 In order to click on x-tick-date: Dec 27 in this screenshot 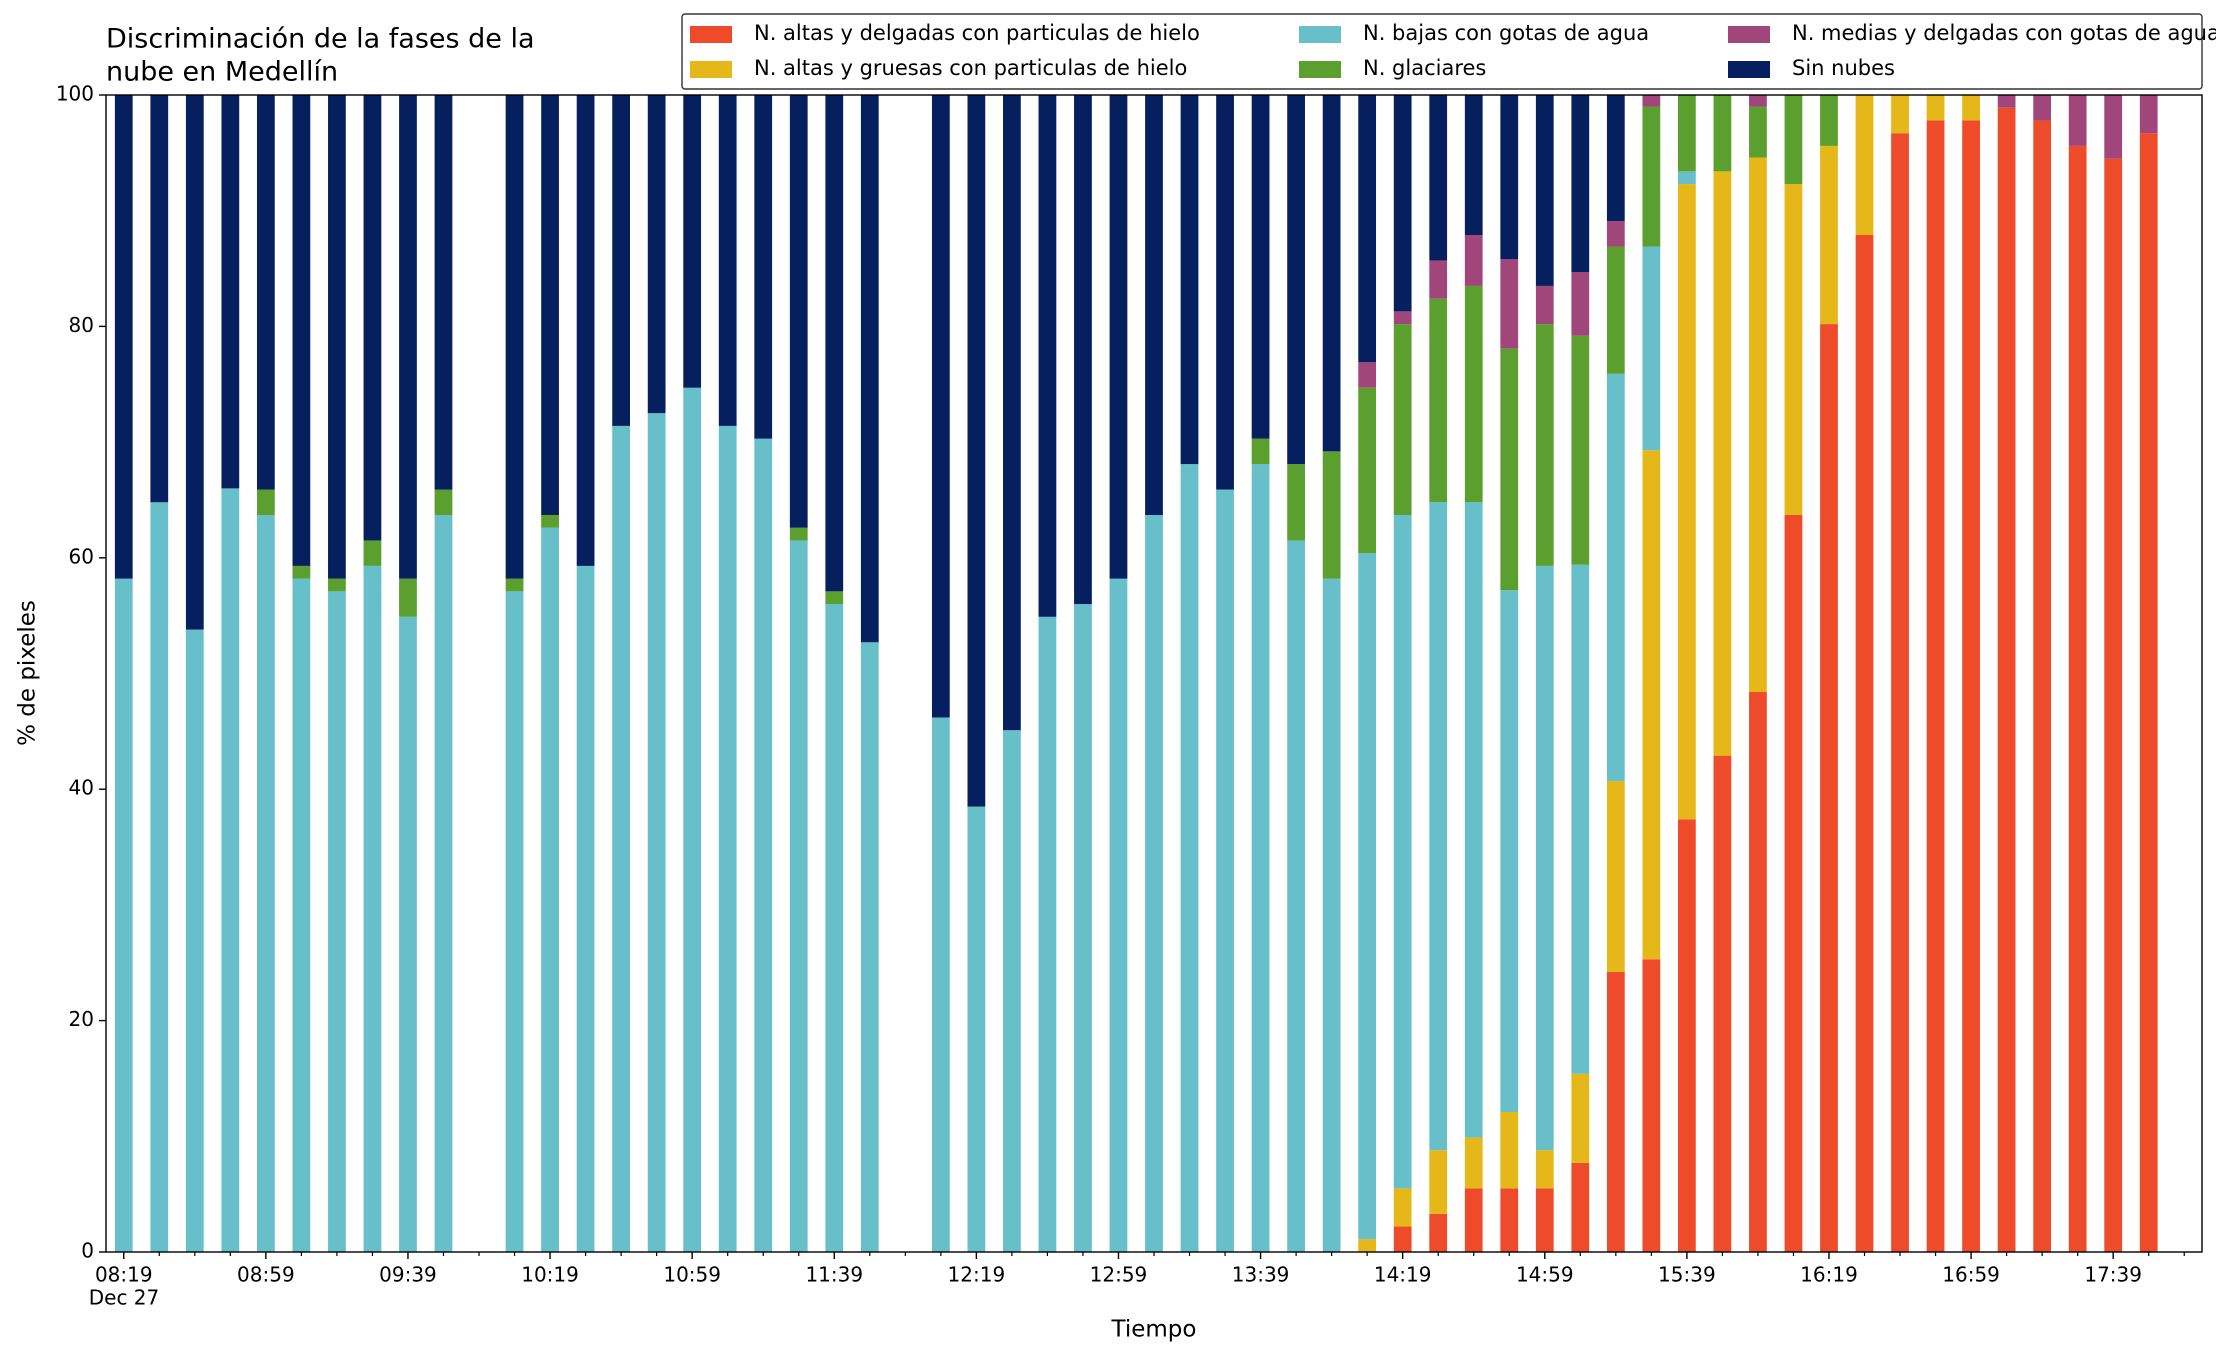, I will do `click(124, 1298)`.